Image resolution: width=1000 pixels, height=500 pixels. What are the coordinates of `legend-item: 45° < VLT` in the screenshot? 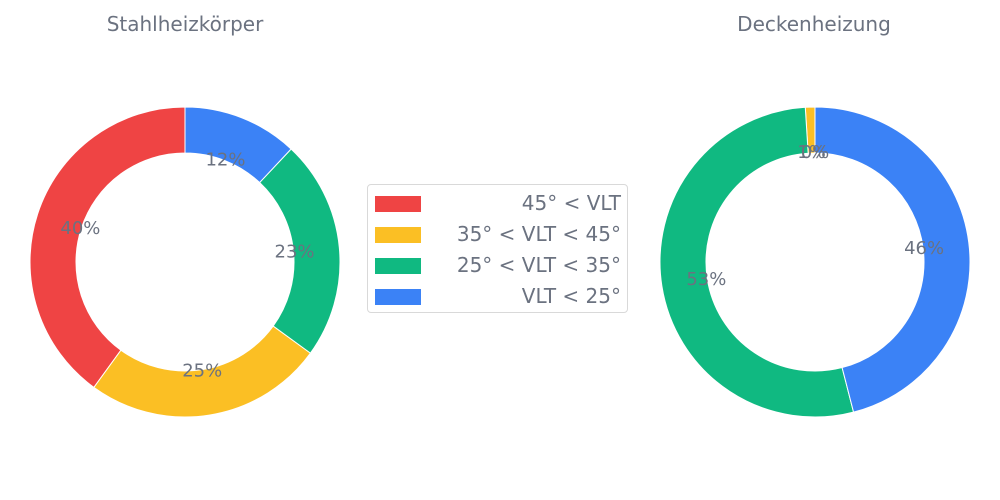 It's located at (498, 203).